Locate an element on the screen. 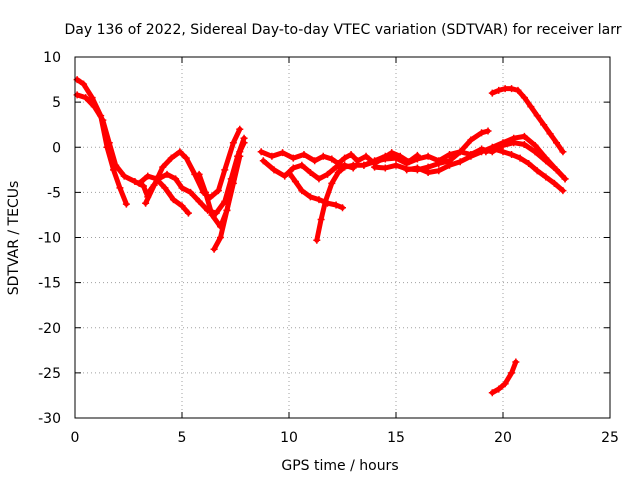 This screenshot has width=640, height=480. series-sat-o is located at coordinates (524, 170).